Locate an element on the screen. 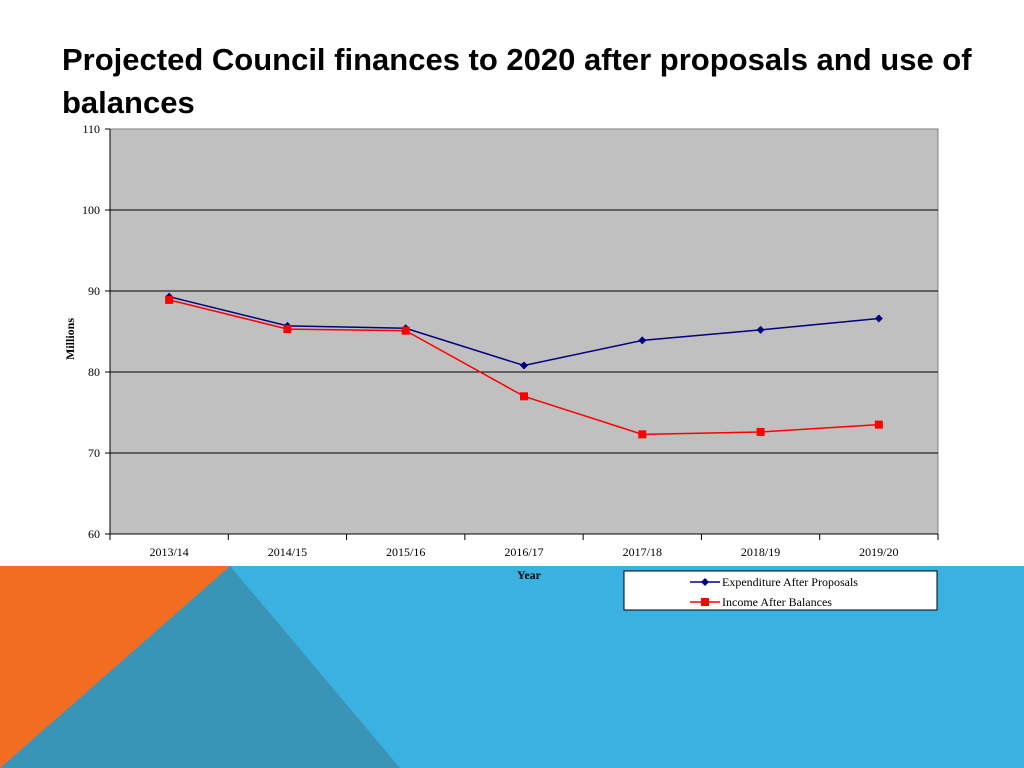  orange-triangle is located at coordinates (115, 667).